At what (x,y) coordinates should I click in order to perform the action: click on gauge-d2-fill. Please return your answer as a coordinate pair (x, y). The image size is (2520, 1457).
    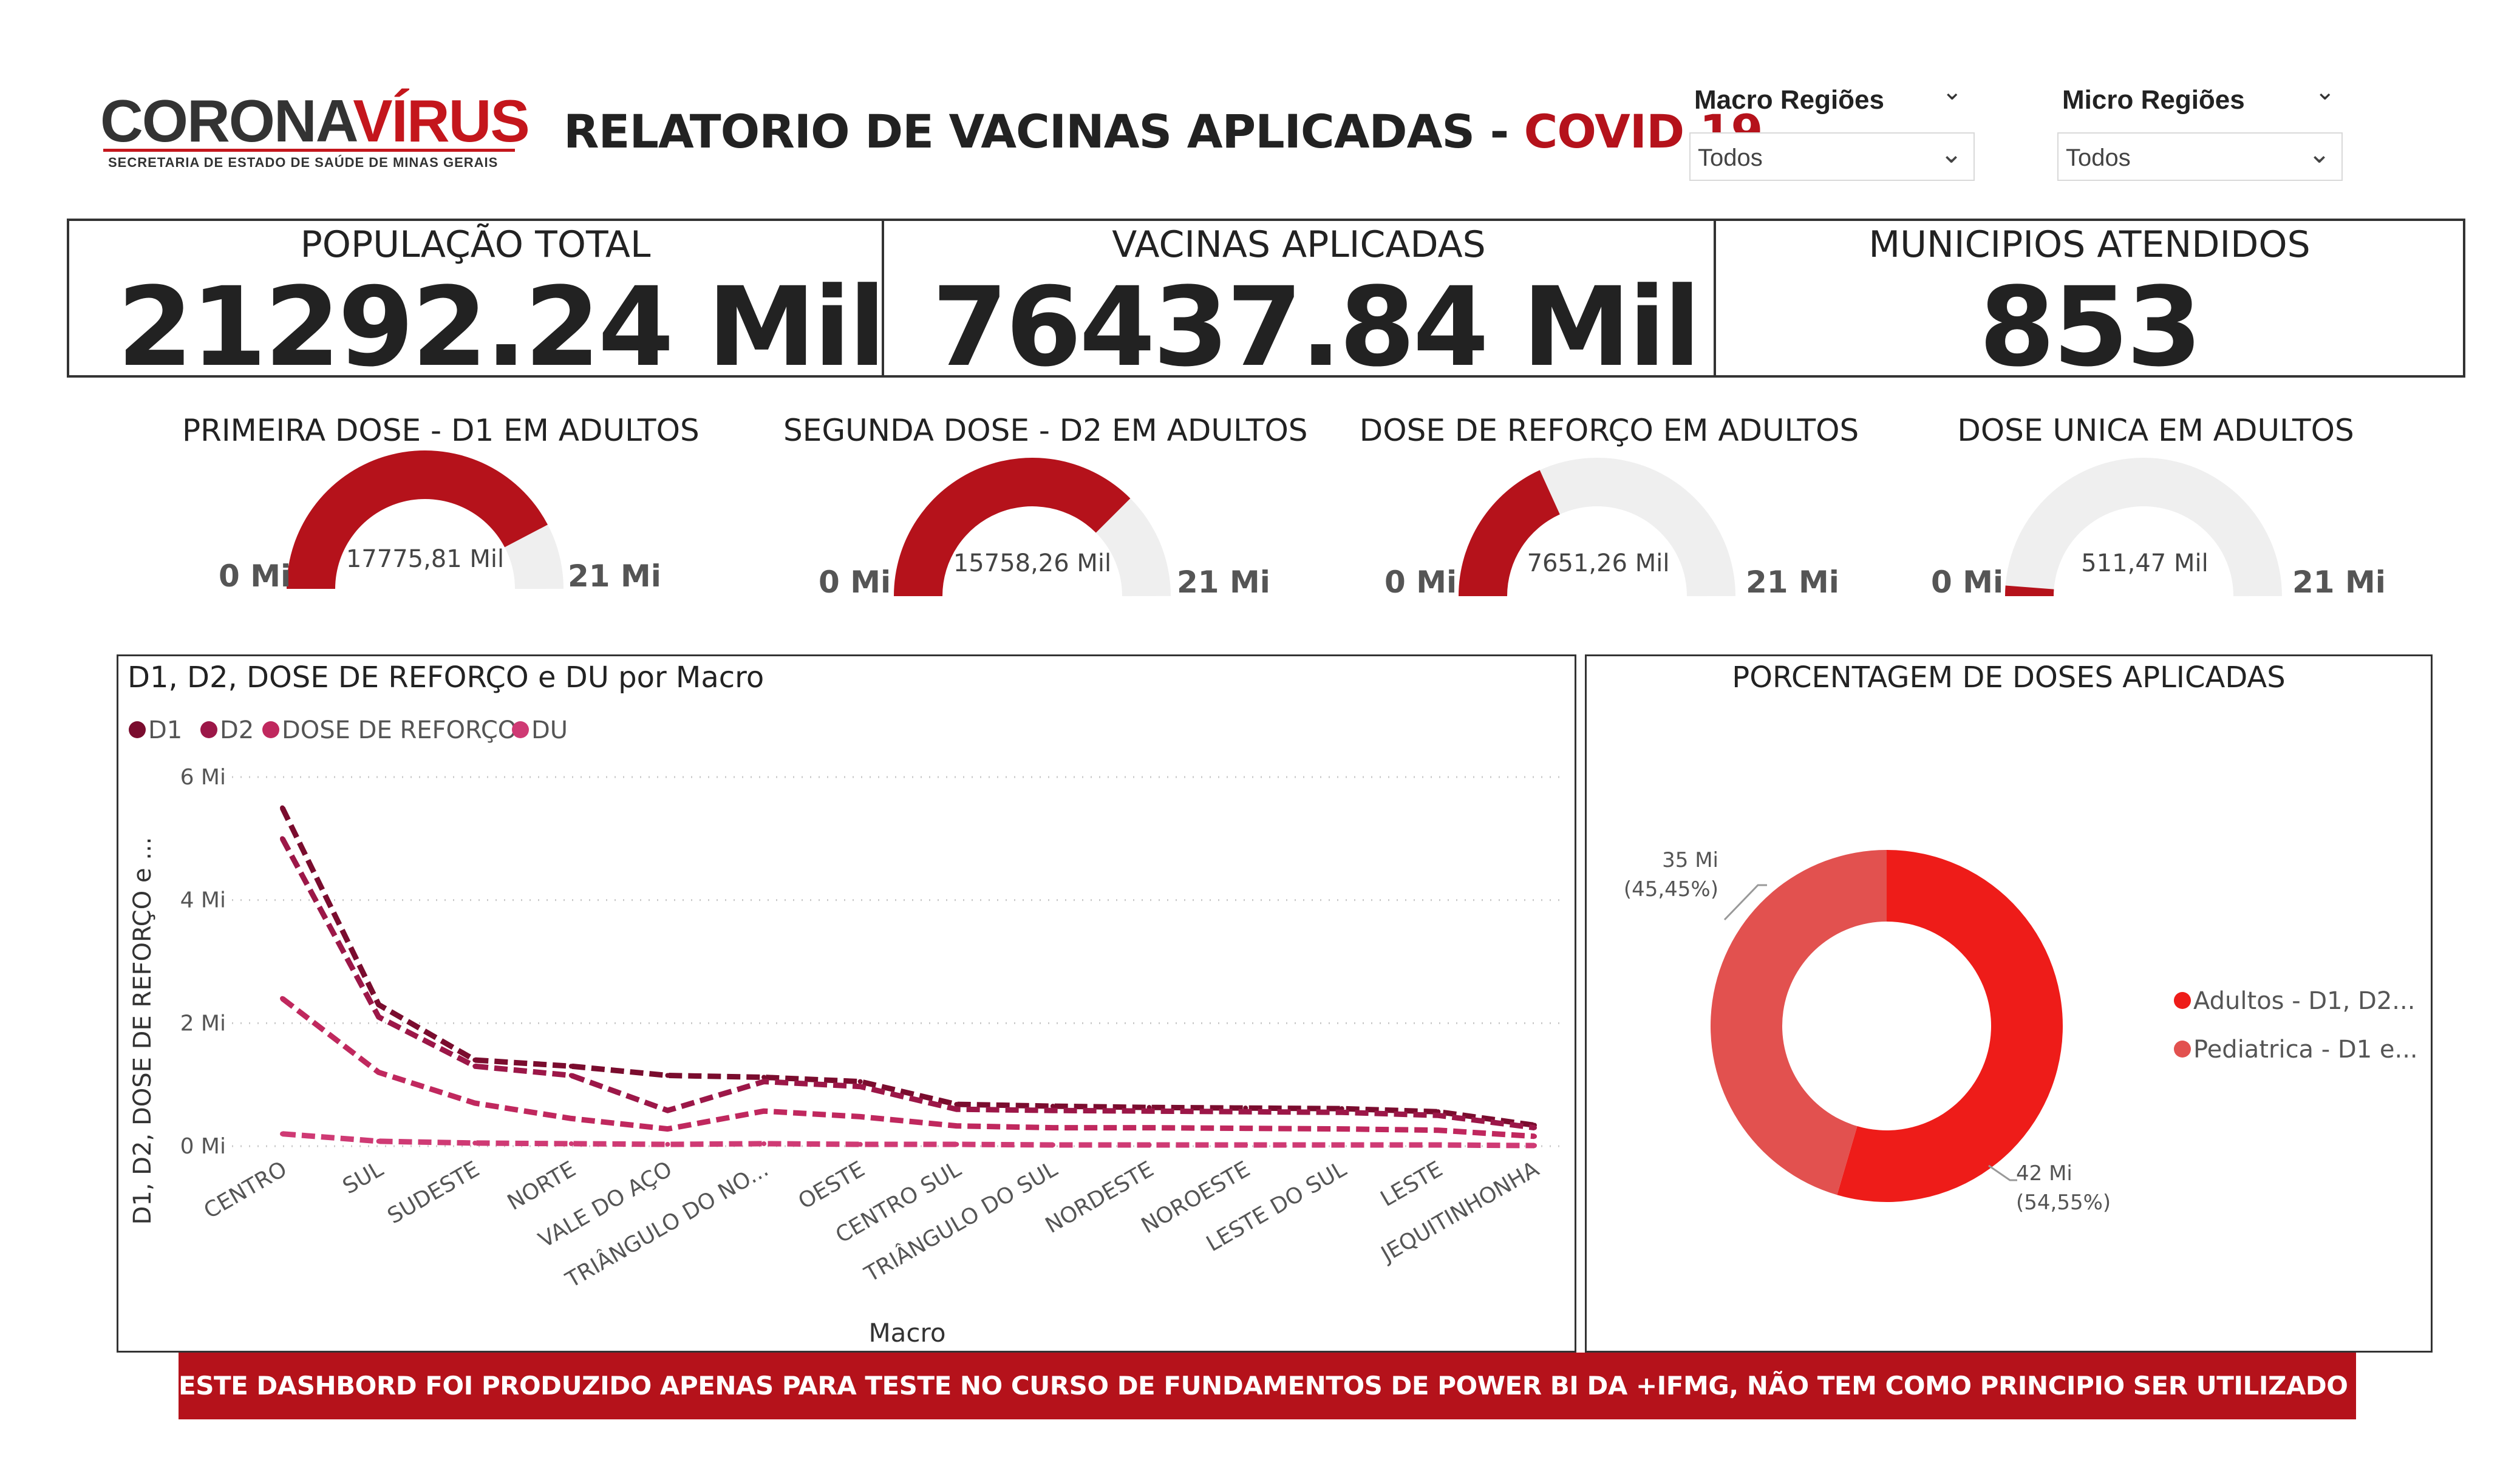
    Looking at the image, I should click on (1012, 527).